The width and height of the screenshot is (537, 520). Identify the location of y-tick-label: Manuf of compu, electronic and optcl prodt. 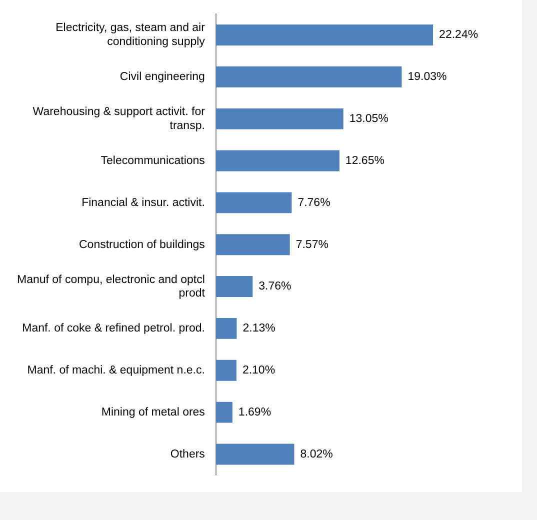
(111, 287).